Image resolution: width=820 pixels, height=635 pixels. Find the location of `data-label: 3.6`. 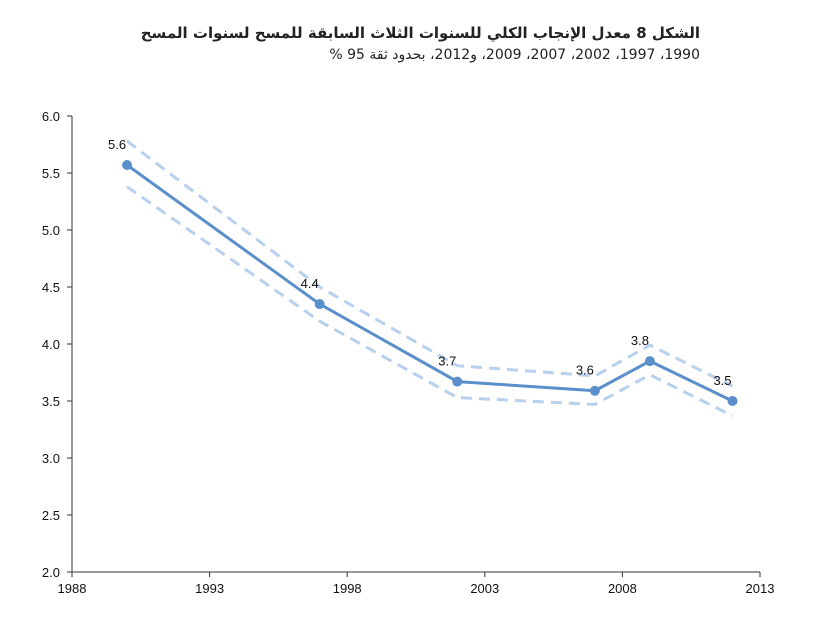

data-label: 3.6 is located at coordinates (585, 370).